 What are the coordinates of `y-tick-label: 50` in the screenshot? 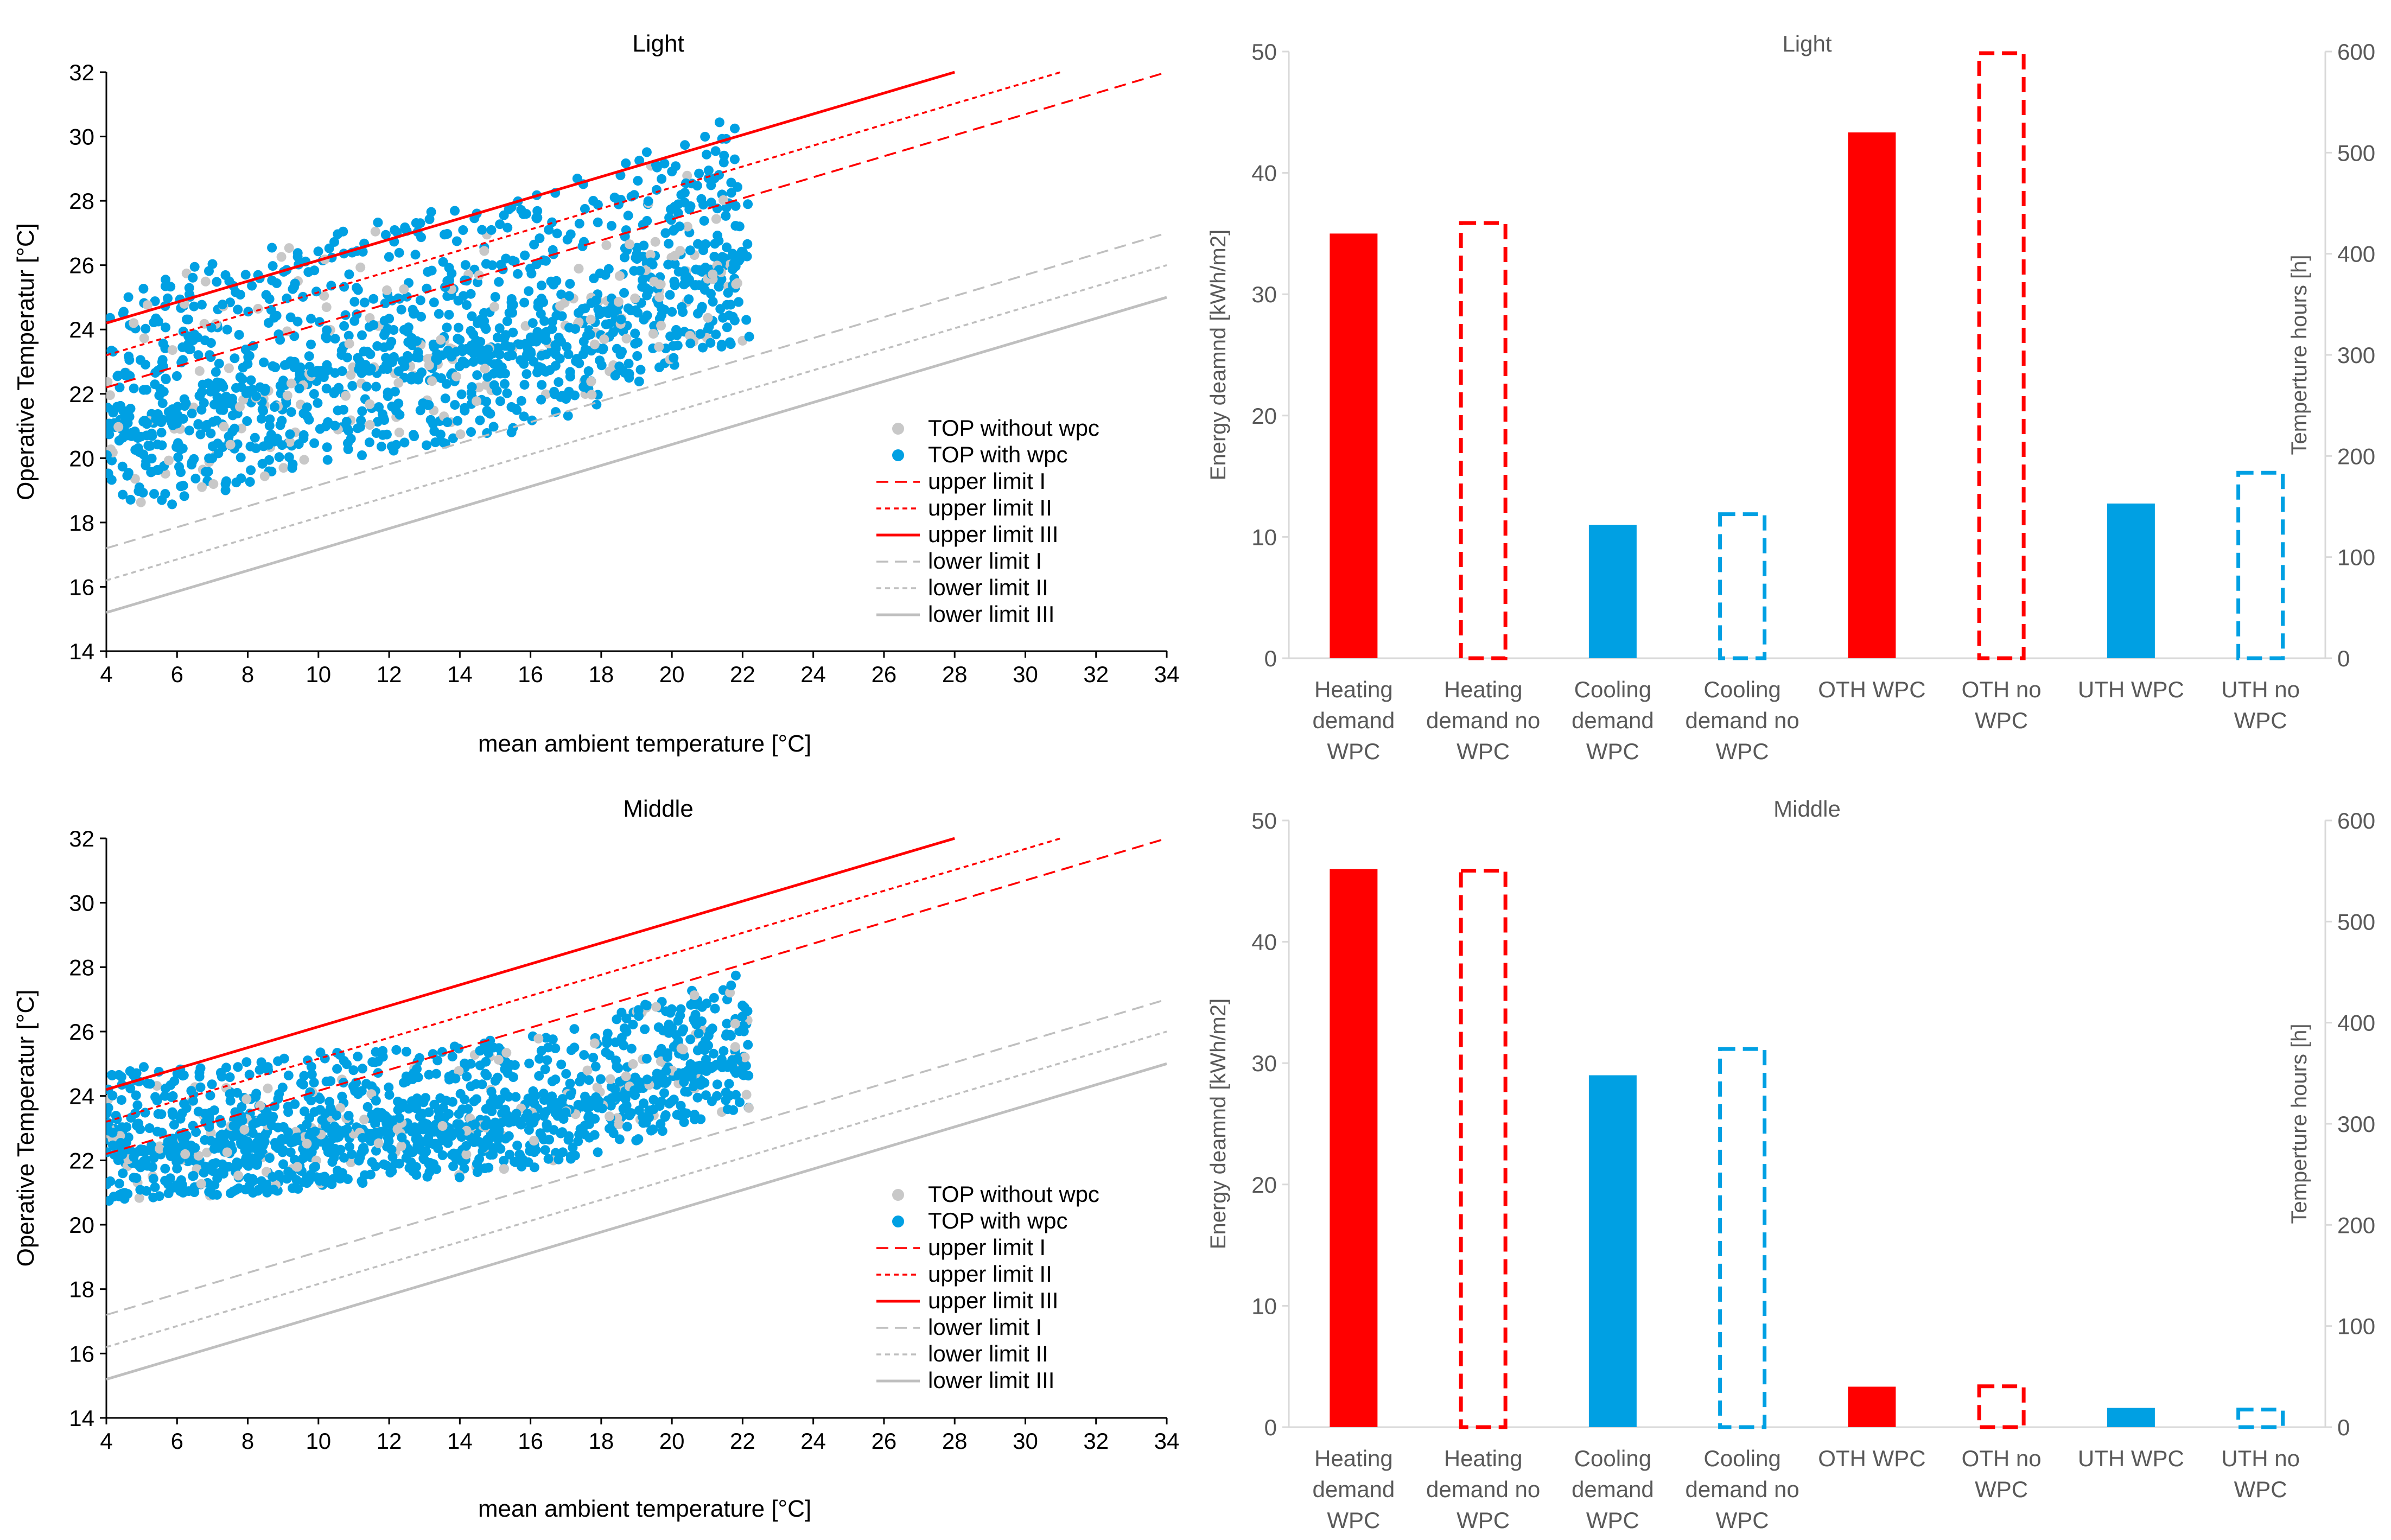 It's located at (1264, 52).